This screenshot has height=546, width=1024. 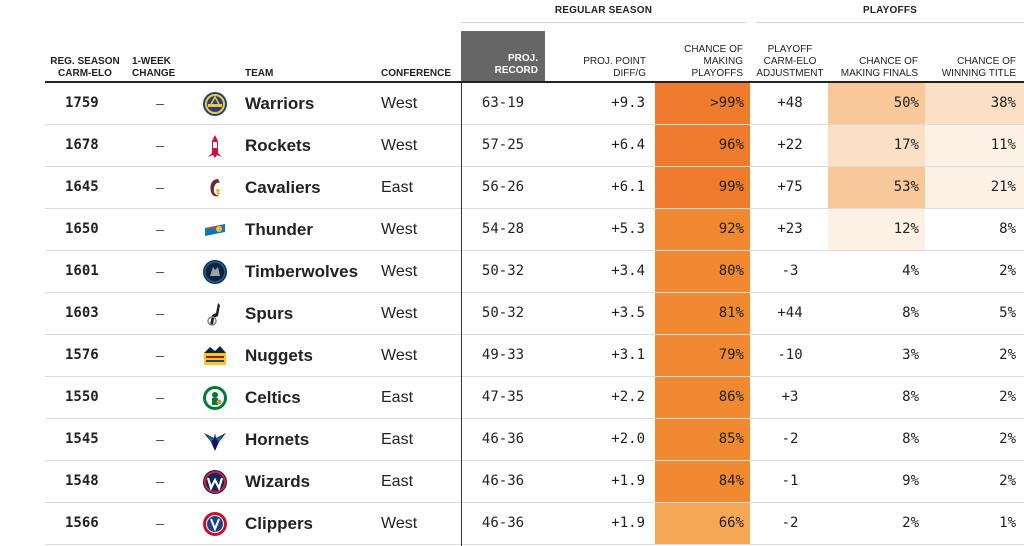 I want to click on proj-record-left-rule, so click(x=461, y=314).